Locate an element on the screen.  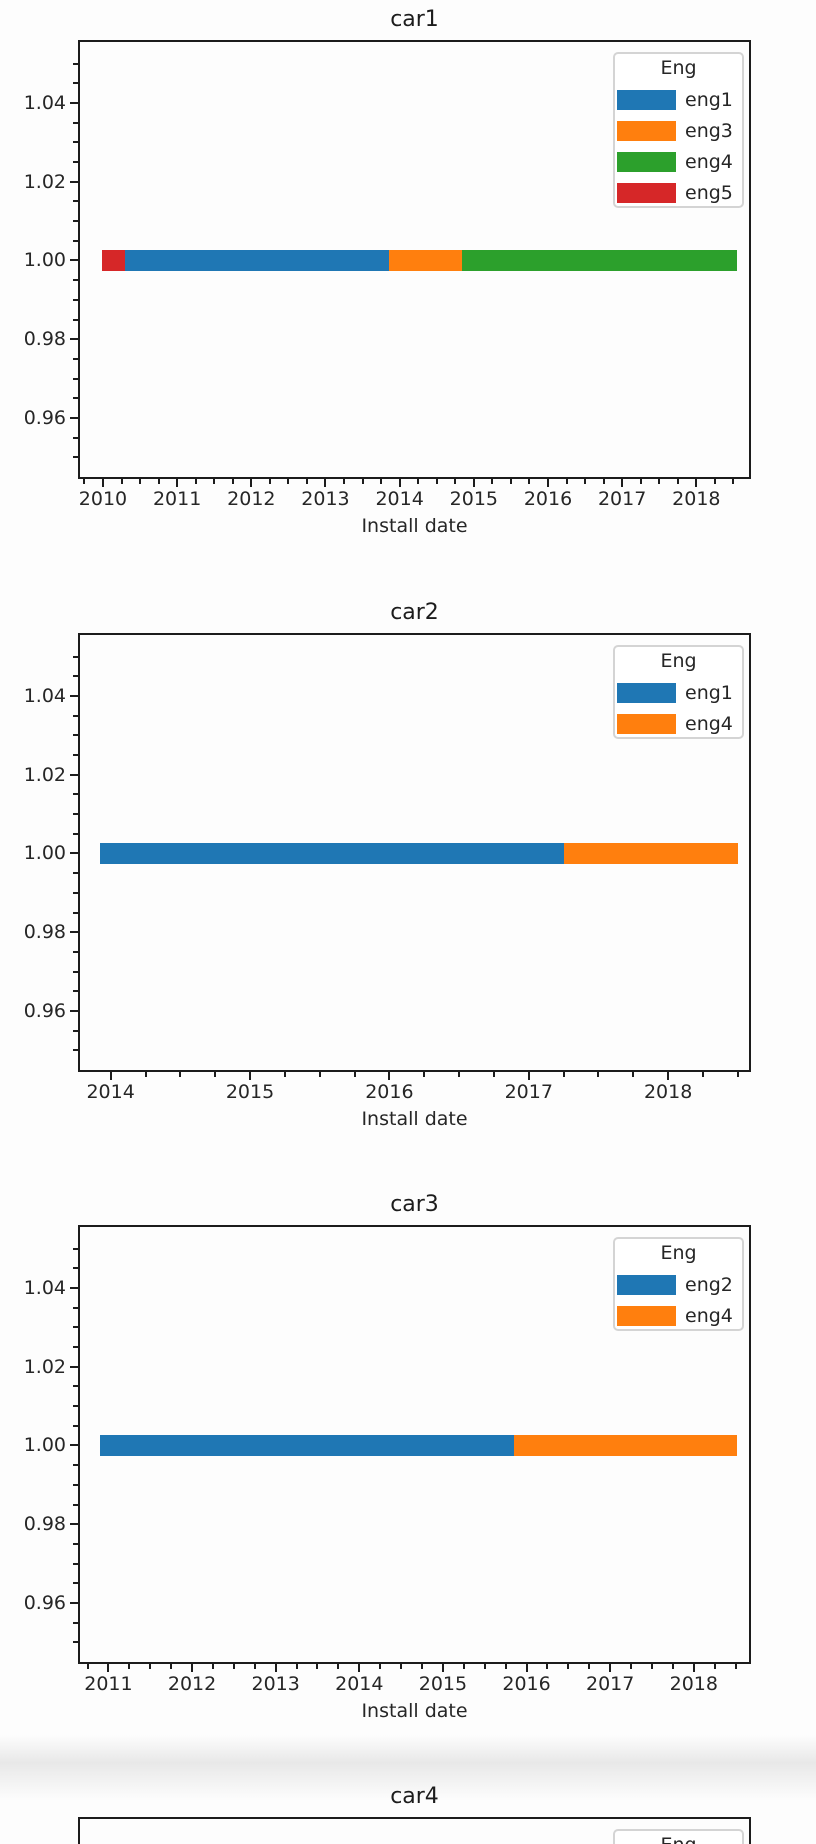
bar-segment-eng1 is located at coordinates (331, 853).